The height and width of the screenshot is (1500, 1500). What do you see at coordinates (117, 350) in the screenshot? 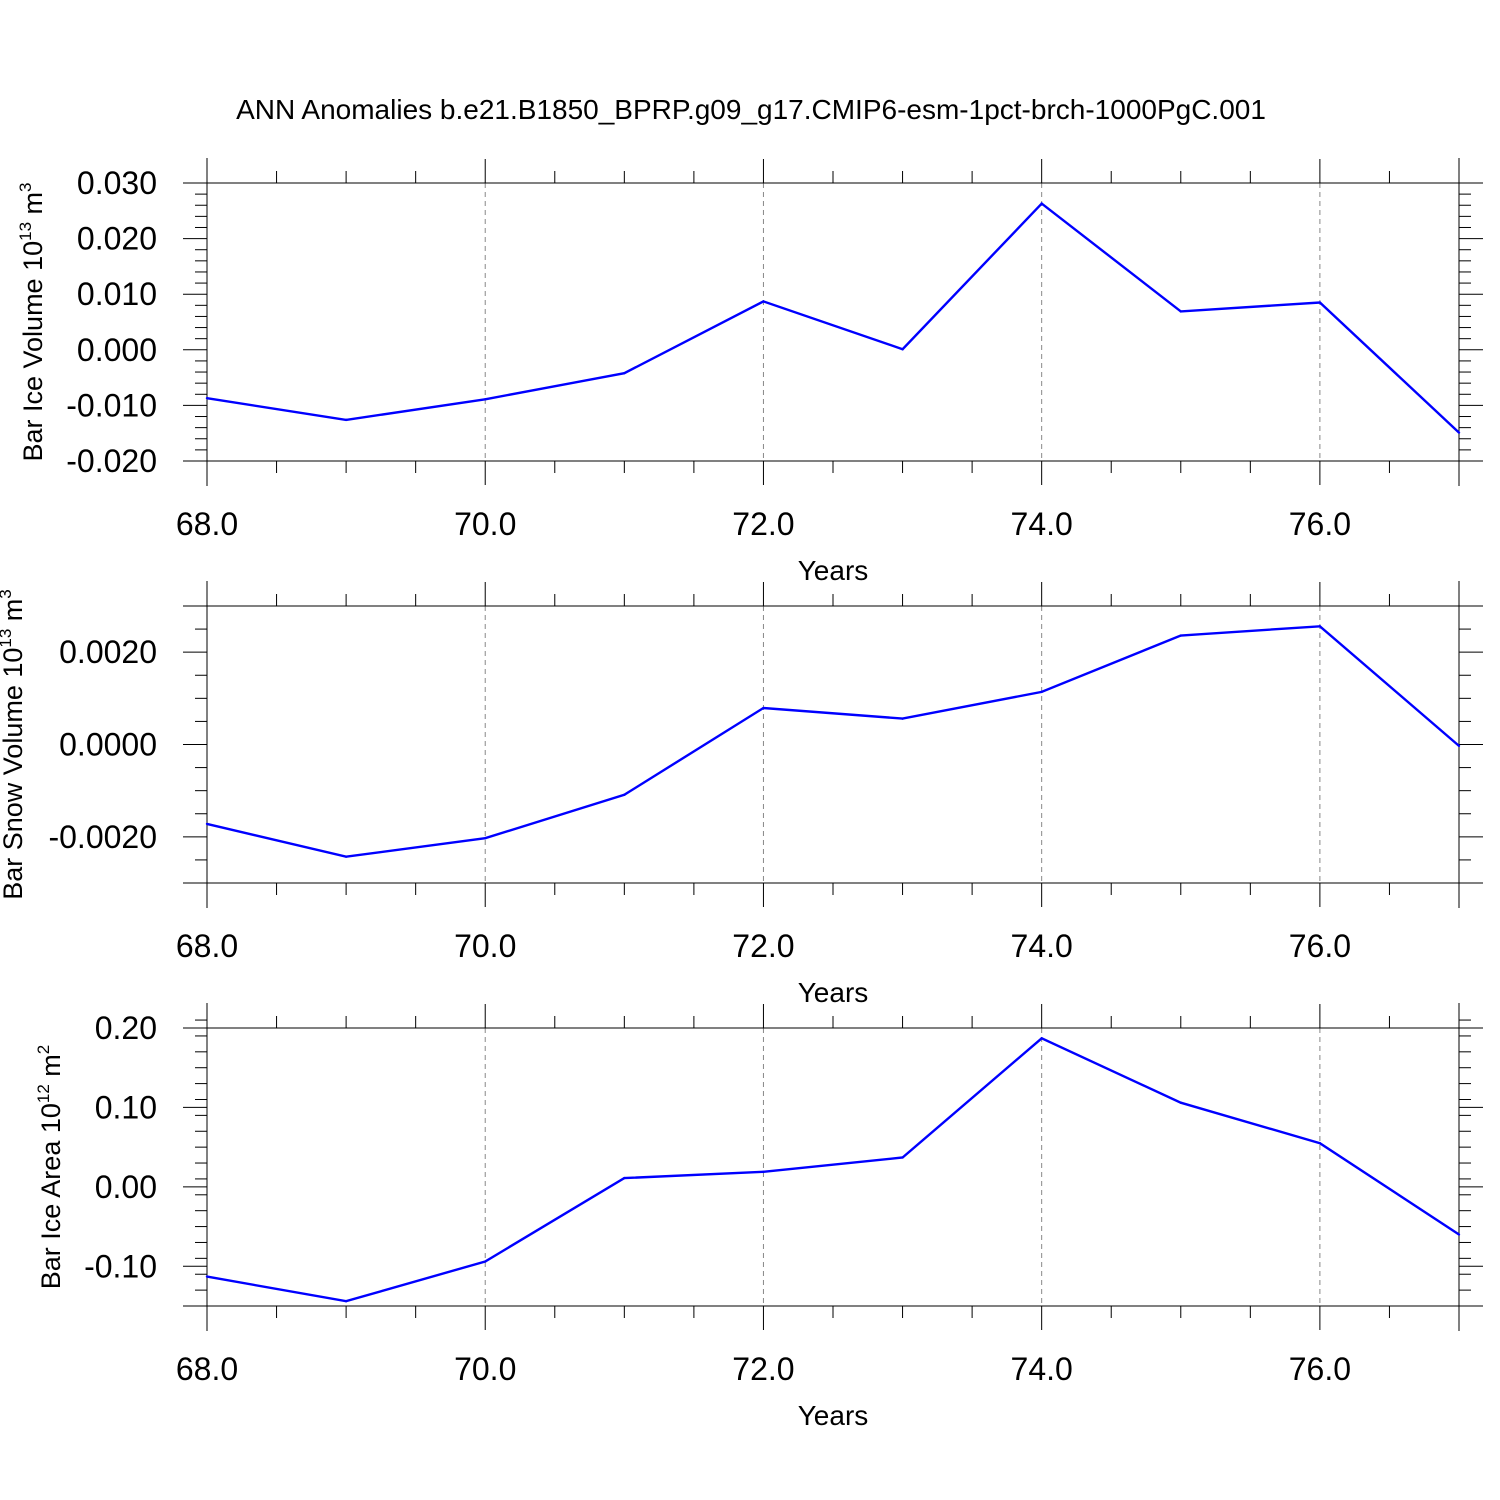
I see `y-tick-label: 0.000` at bounding box center [117, 350].